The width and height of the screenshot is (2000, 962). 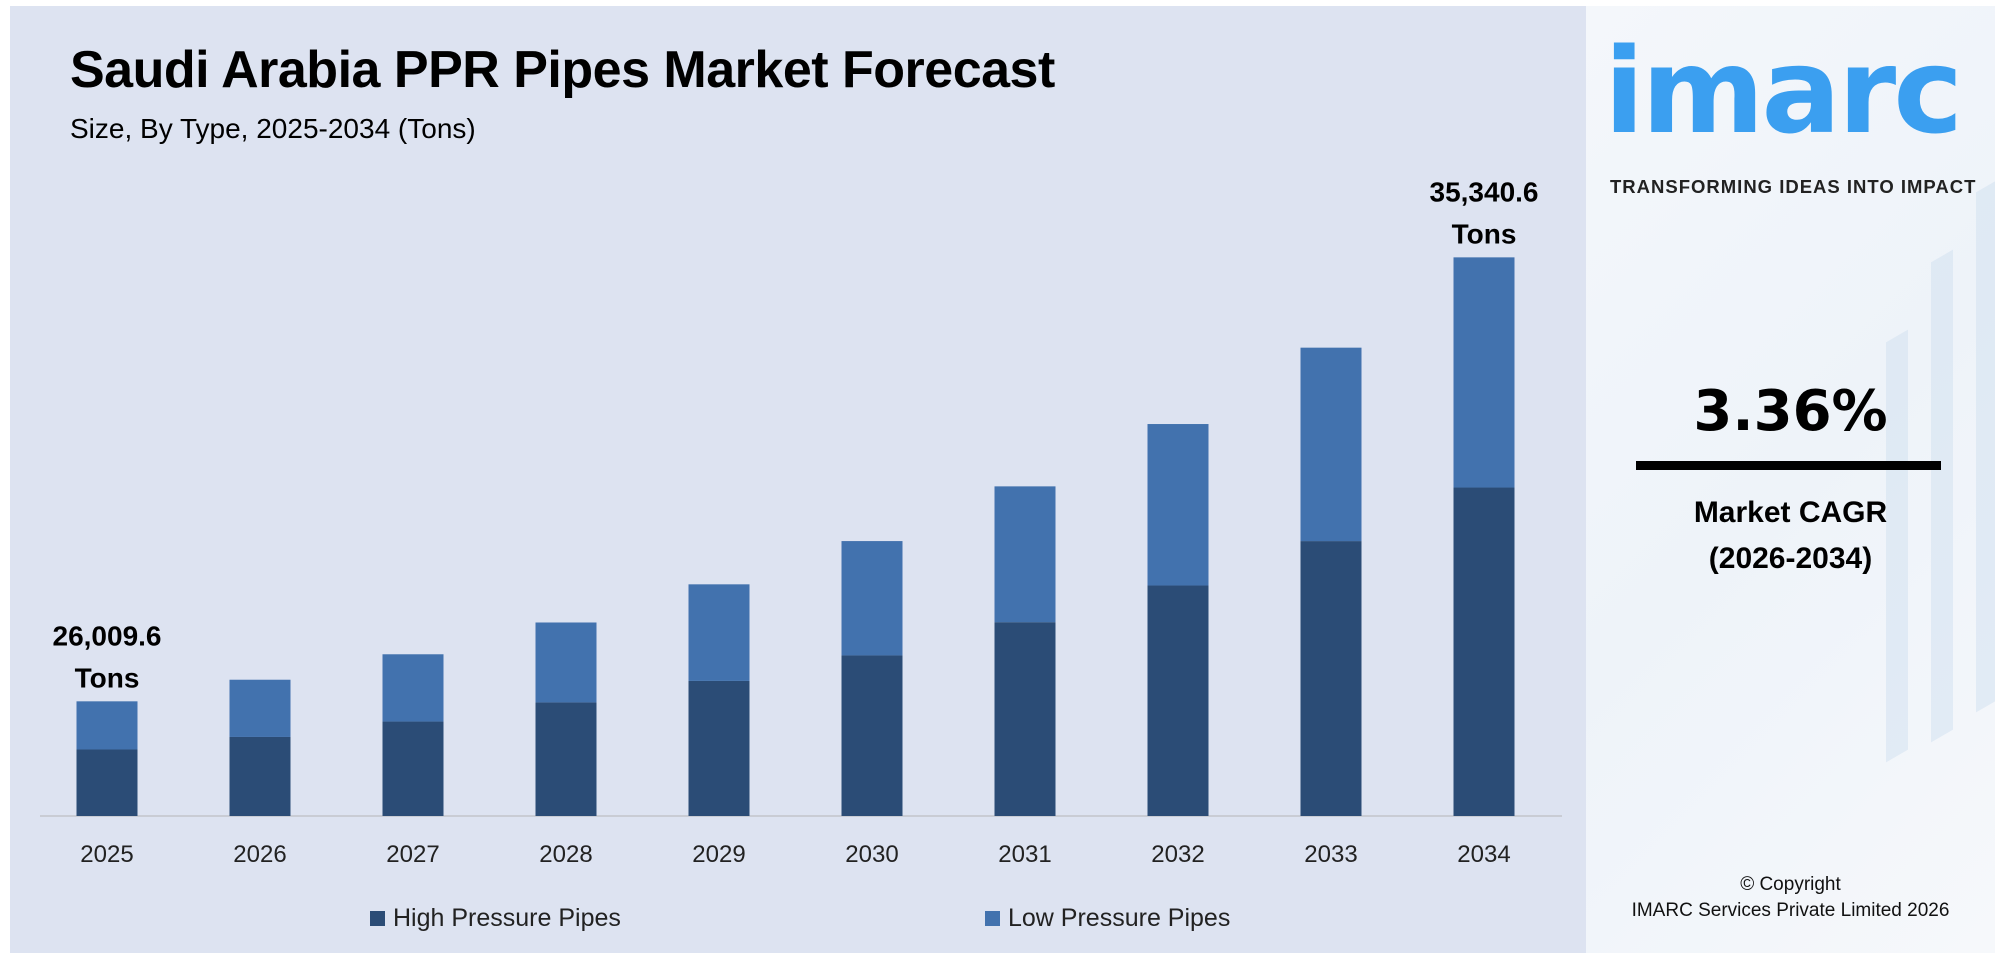 I want to click on x-tick-label: 2029, so click(x=718, y=854).